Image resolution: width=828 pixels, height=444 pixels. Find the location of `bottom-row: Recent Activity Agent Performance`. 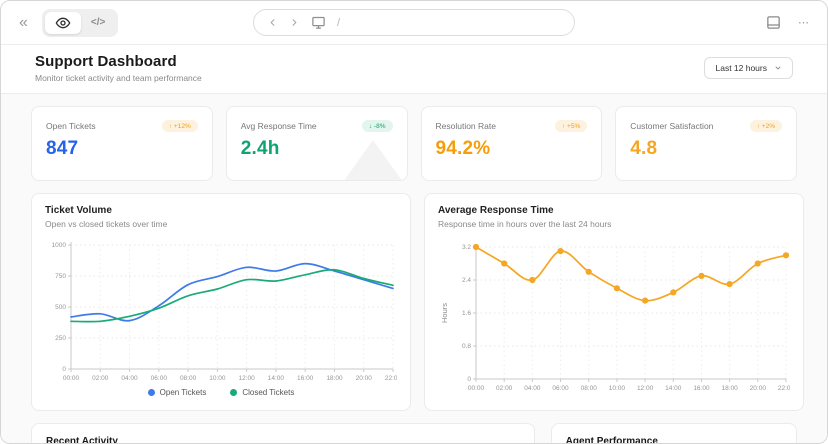

bottom-row: Recent Activity Agent Performance is located at coordinates (414, 433).